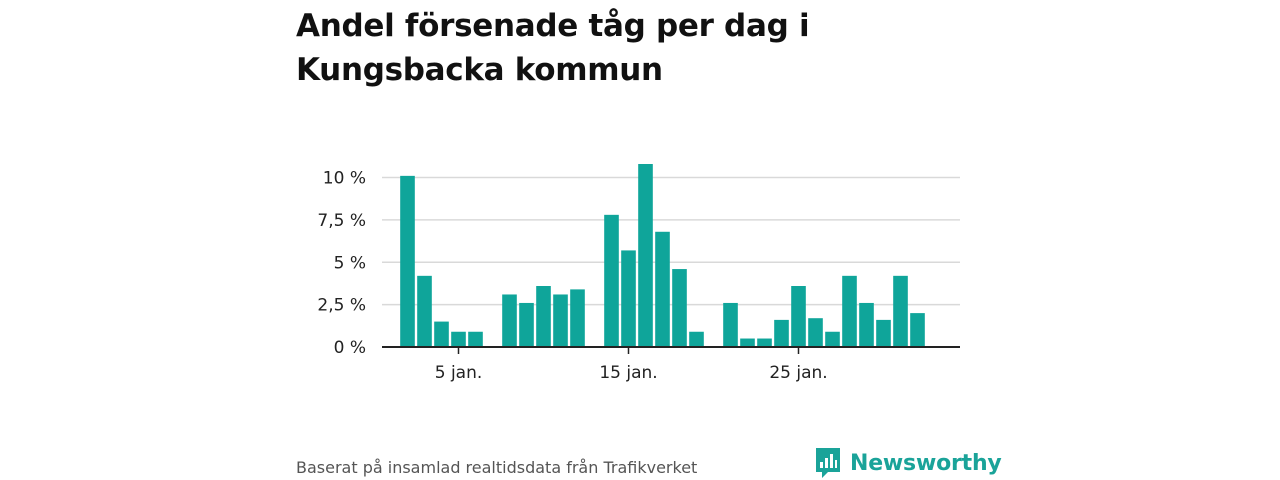 The width and height of the screenshot is (1280, 480). I want to click on bar-chart-speech-bubble-icon, so click(828, 463).